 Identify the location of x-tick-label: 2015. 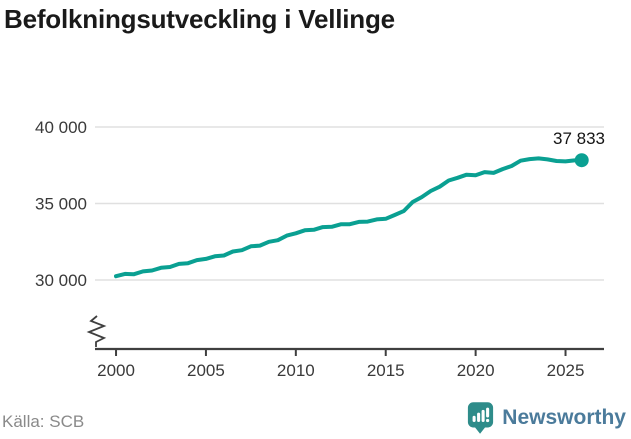
(386, 370).